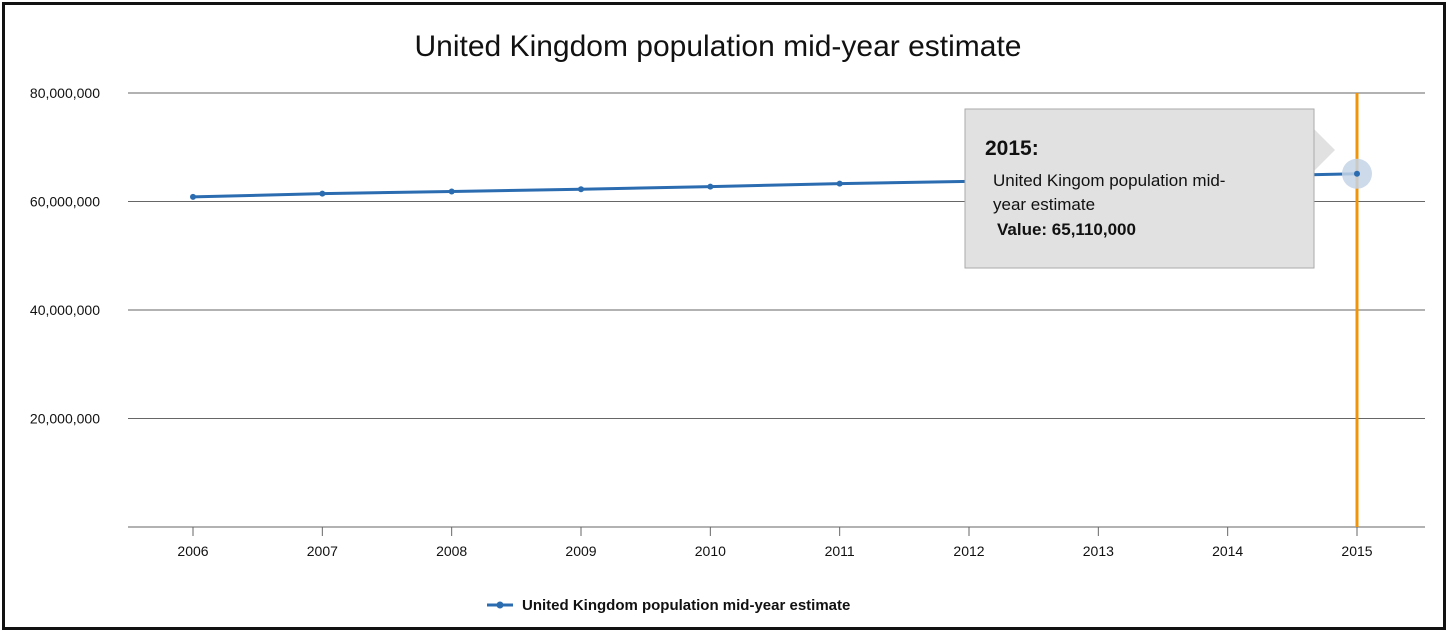 The width and height of the screenshot is (1446, 630). Describe the element at coordinates (840, 551) in the screenshot. I see `x-tick-label: 2011` at that location.